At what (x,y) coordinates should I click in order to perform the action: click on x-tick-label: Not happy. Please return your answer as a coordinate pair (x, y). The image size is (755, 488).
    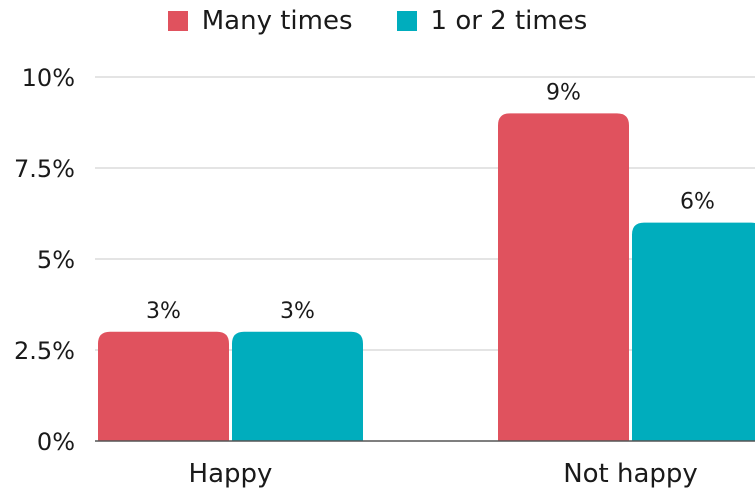
    Looking at the image, I should click on (630, 473).